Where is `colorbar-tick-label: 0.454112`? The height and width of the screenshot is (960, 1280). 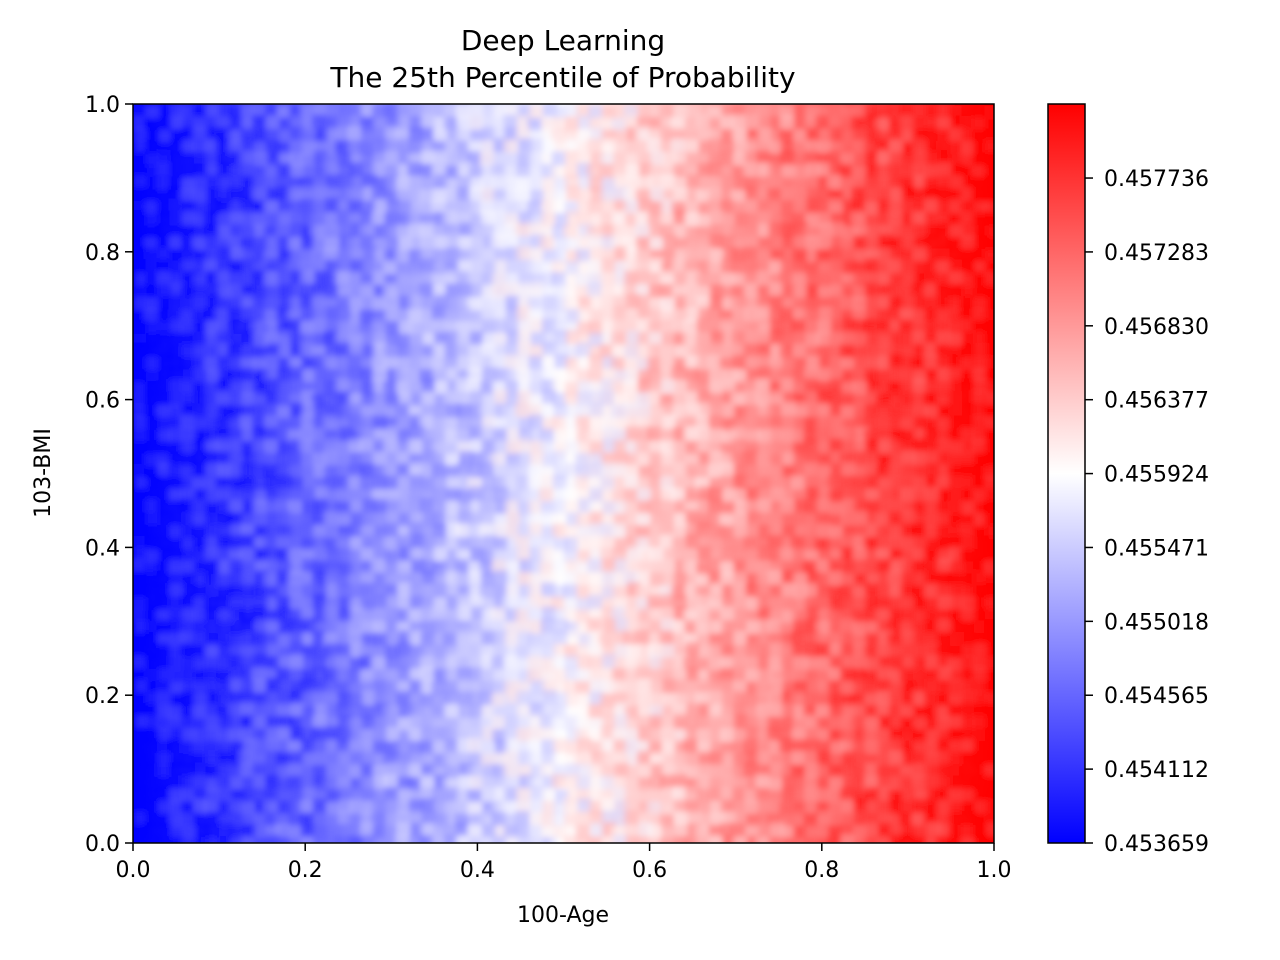 colorbar-tick-label: 0.454112 is located at coordinates (1156, 770).